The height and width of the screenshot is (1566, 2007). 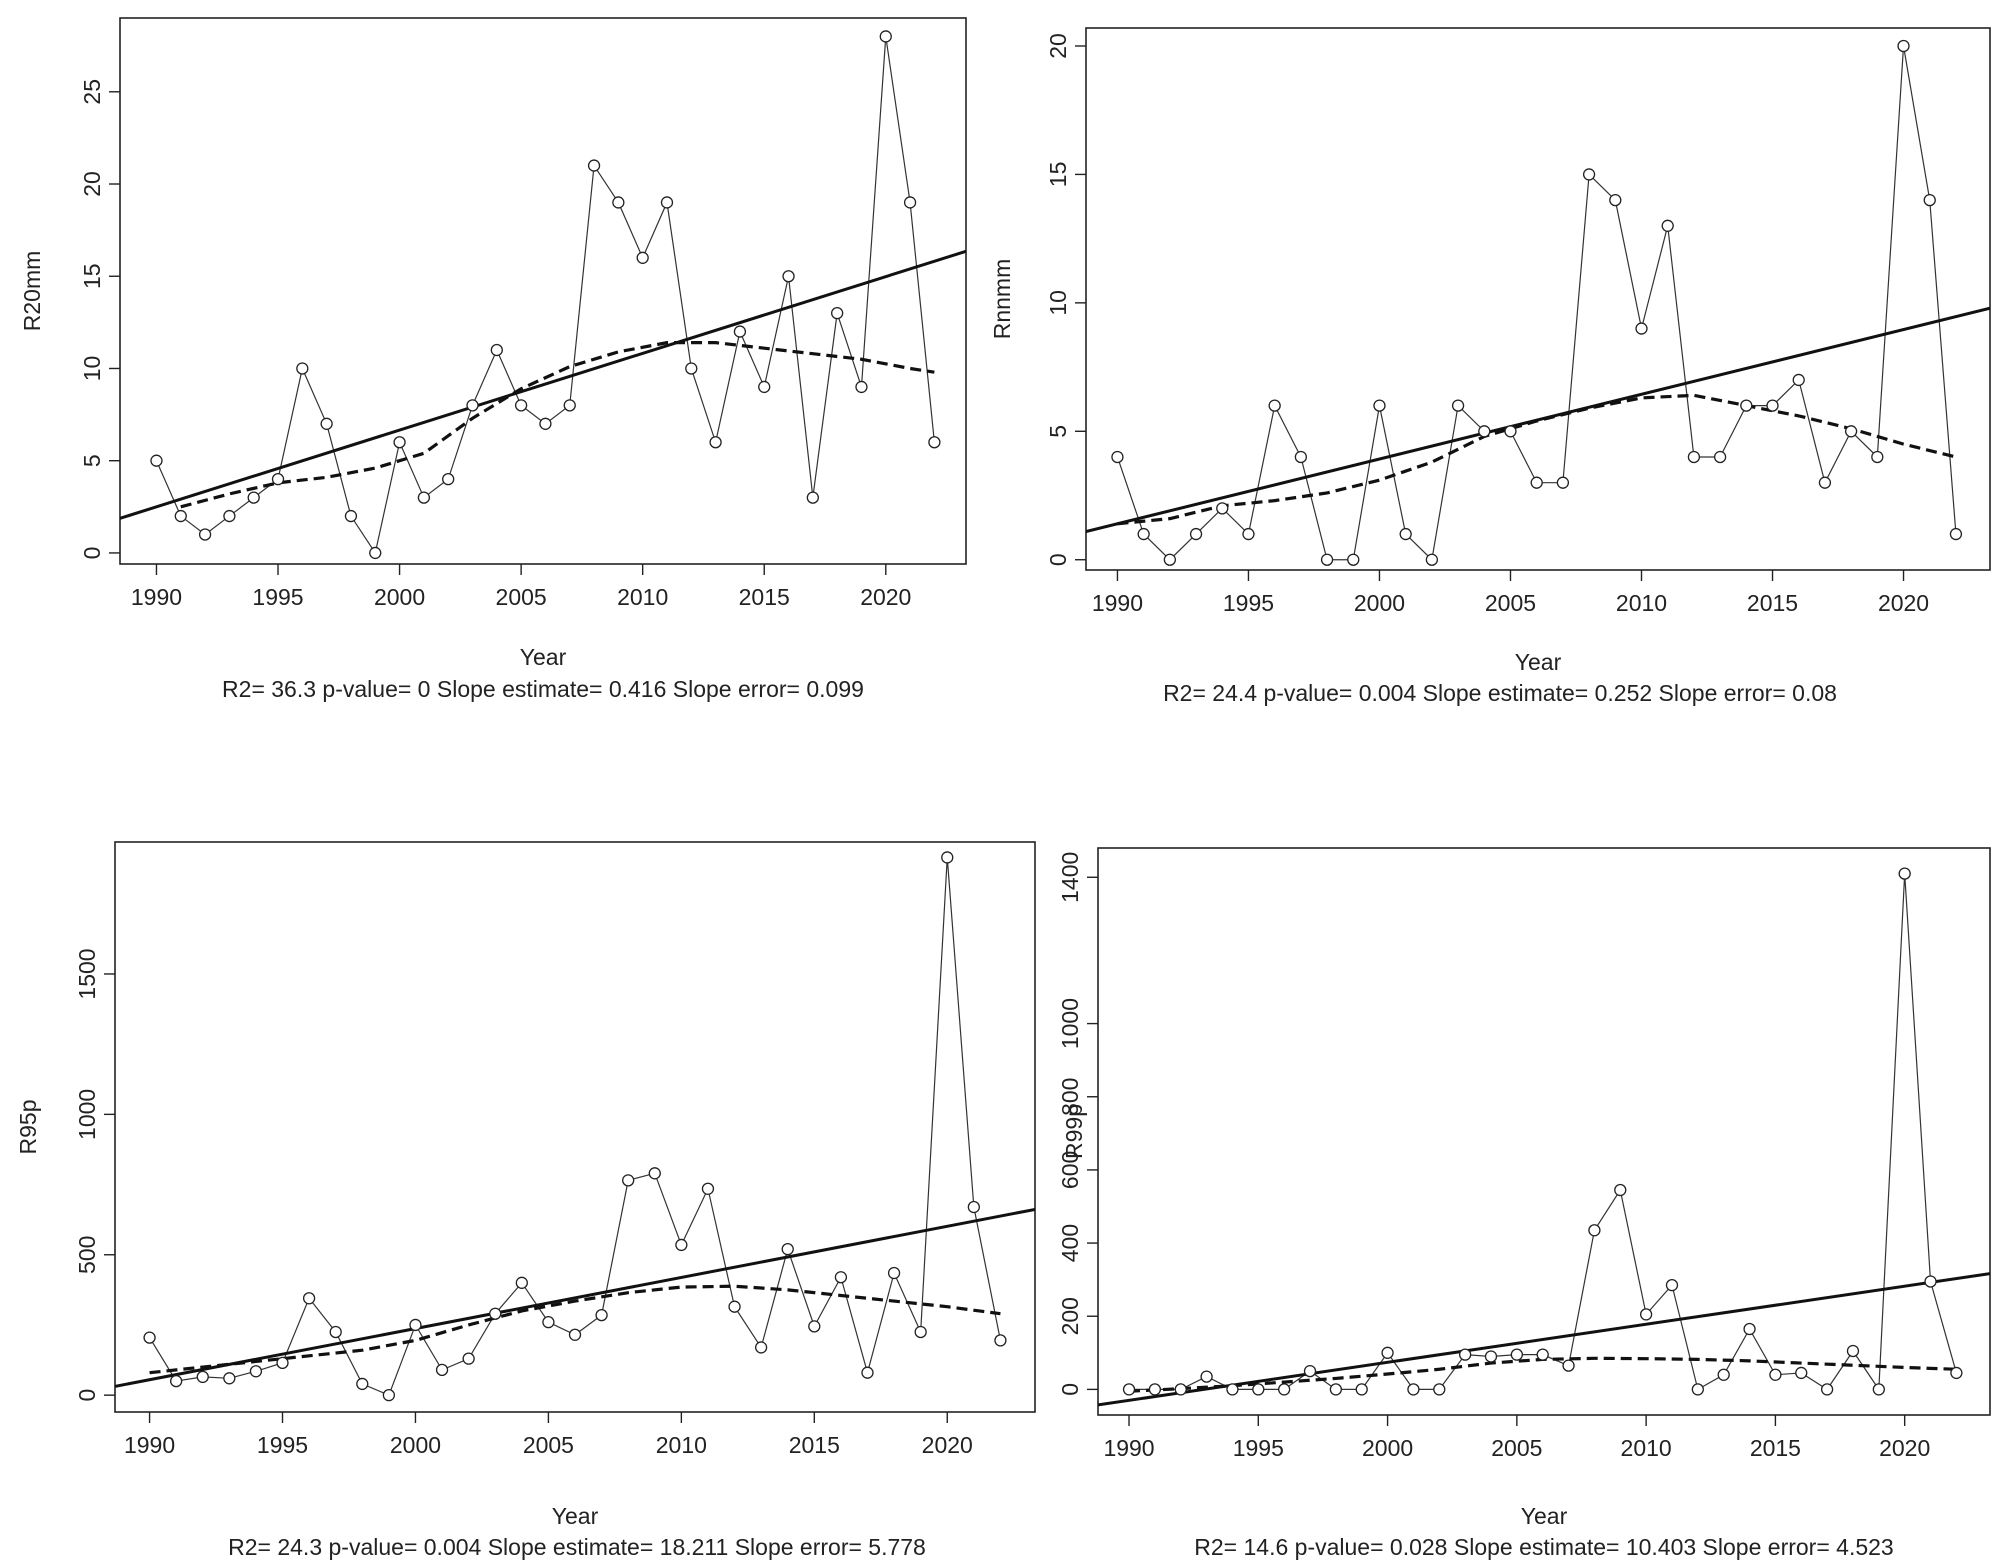 I want to click on y-axis-title: Rnnmm, so click(x=1002, y=299).